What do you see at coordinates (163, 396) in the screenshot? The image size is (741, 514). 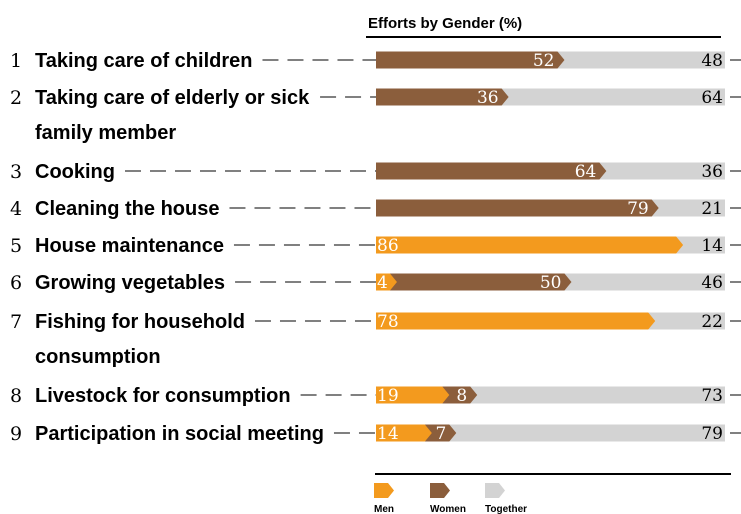 I see `row-label: Livestock for consumption` at bounding box center [163, 396].